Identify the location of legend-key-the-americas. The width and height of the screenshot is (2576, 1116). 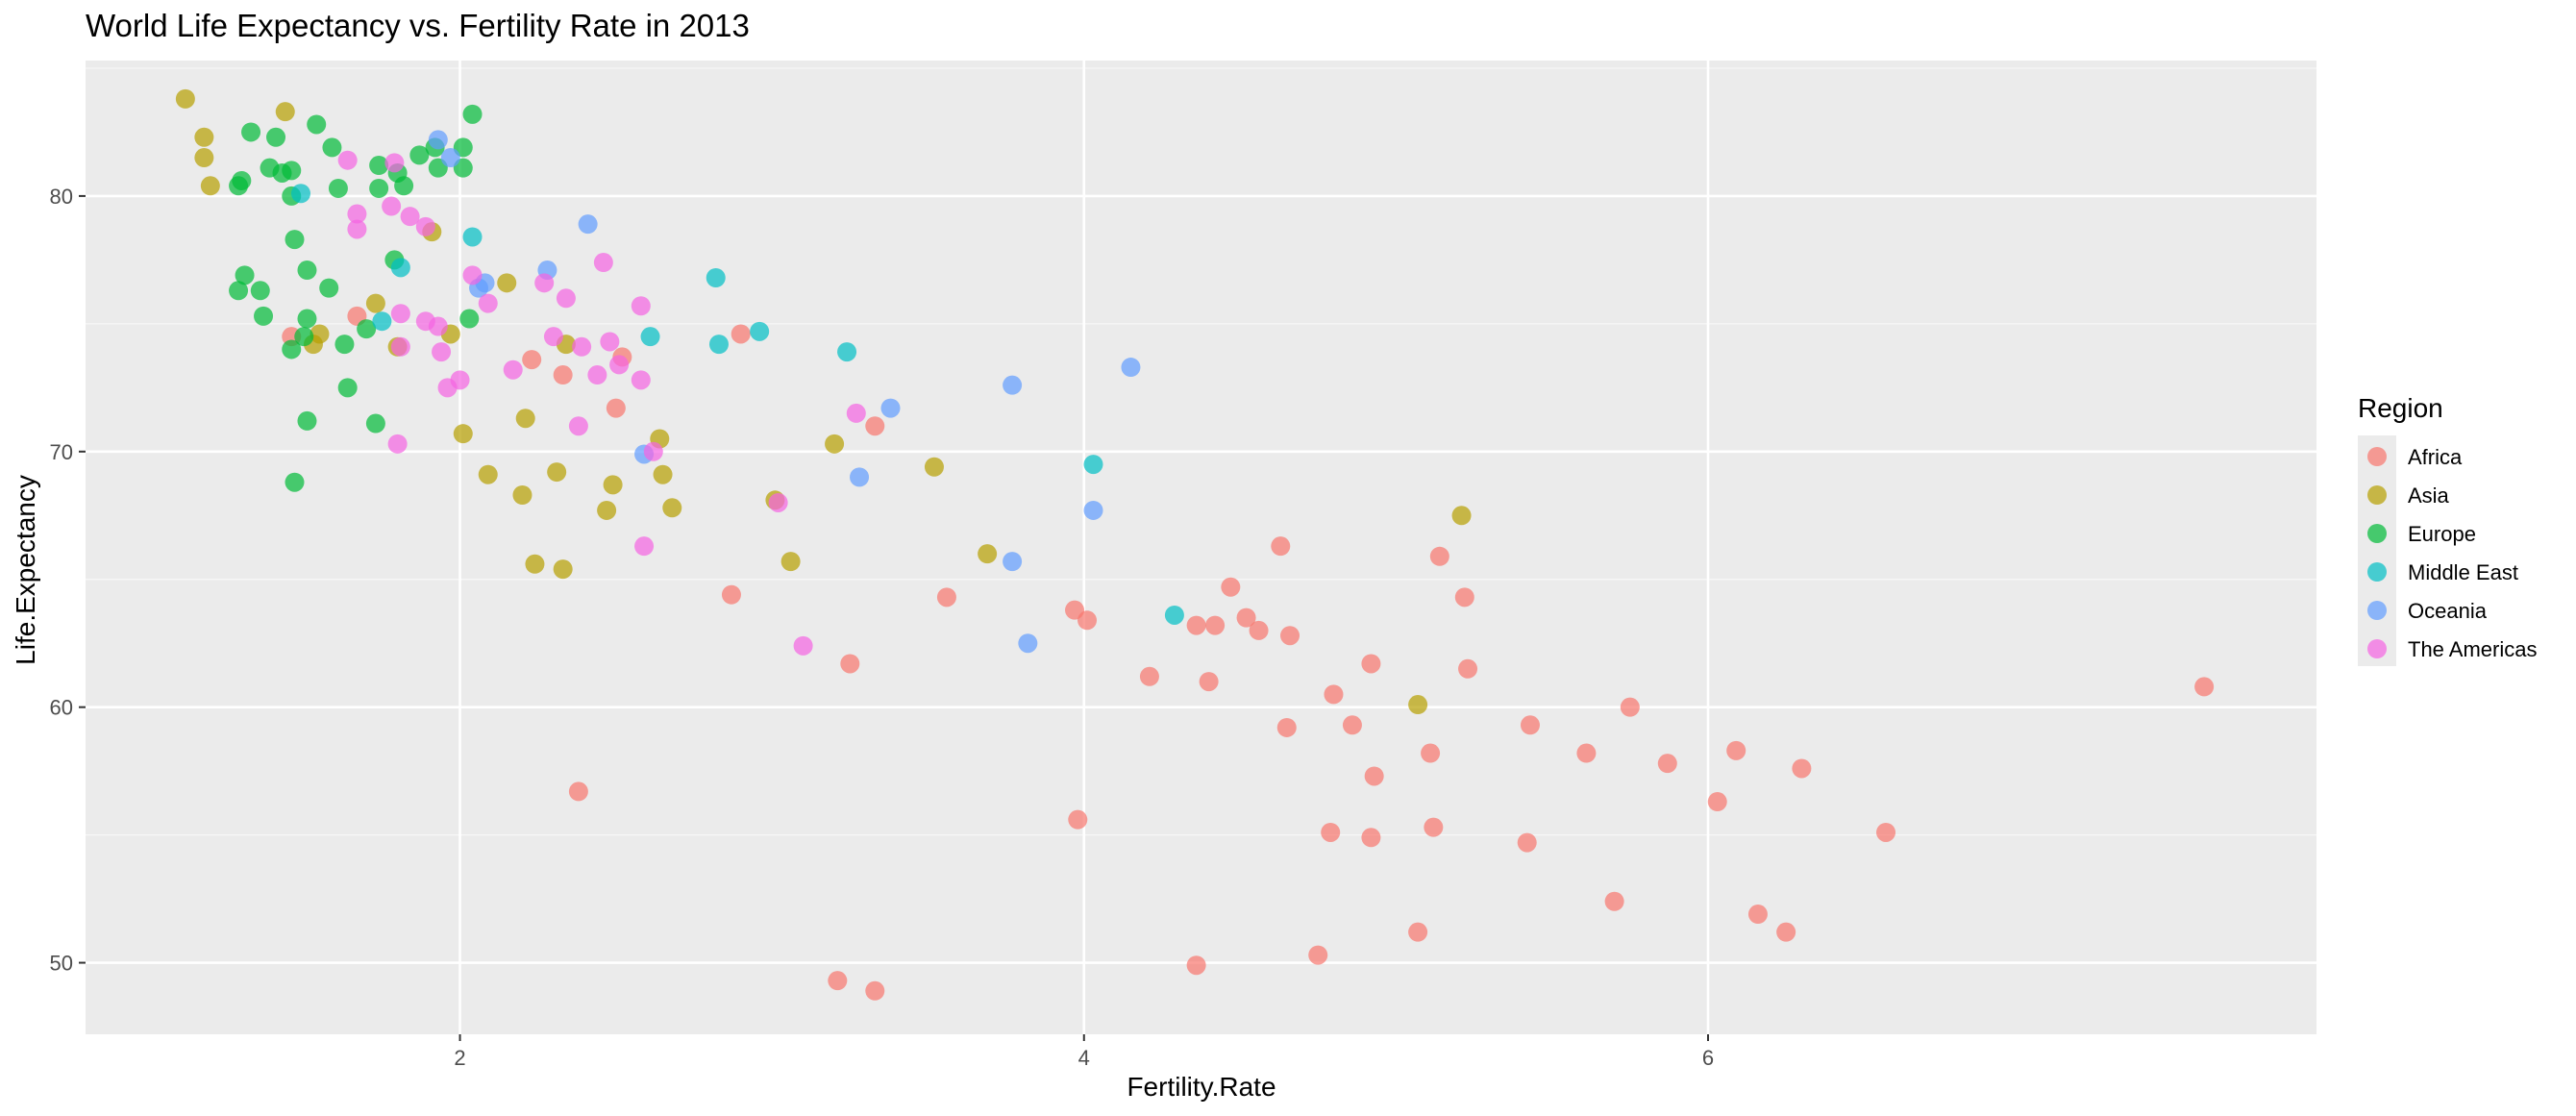
(2377, 648).